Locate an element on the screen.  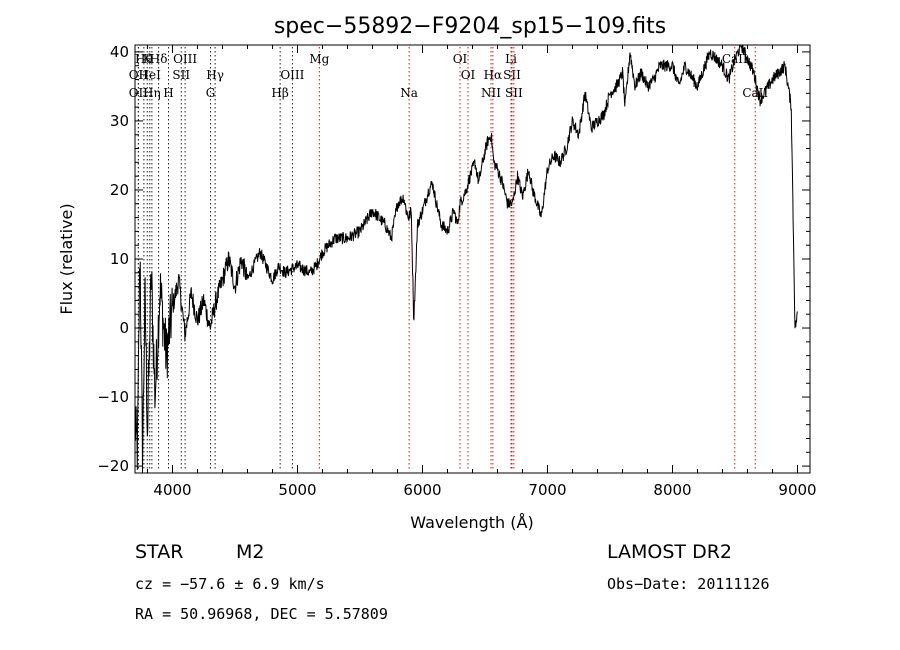
y-tick-label-5: 30 is located at coordinates (119, 121).